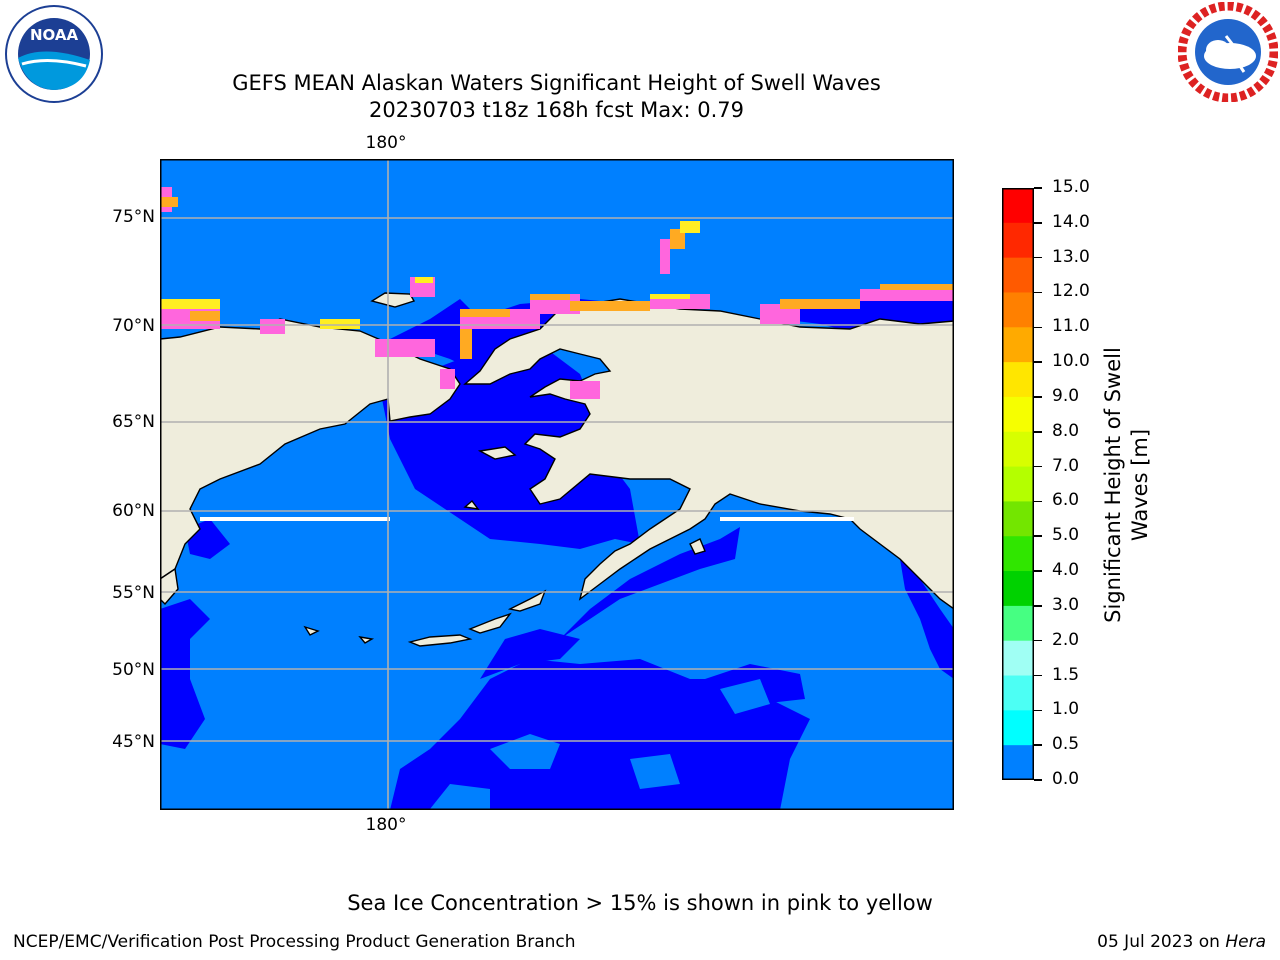 The width and height of the screenshot is (1280, 960). Describe the element at coordinates (1071, 256) in the screenshot. I see `colorbar-tick-label: 13.0` at that location.